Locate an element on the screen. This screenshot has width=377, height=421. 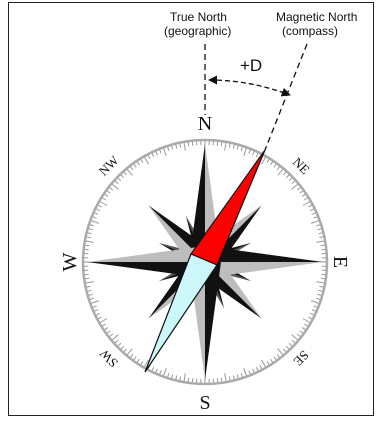
magnetic-north-sublabel: (compass) is located at coordinates (310, 31).